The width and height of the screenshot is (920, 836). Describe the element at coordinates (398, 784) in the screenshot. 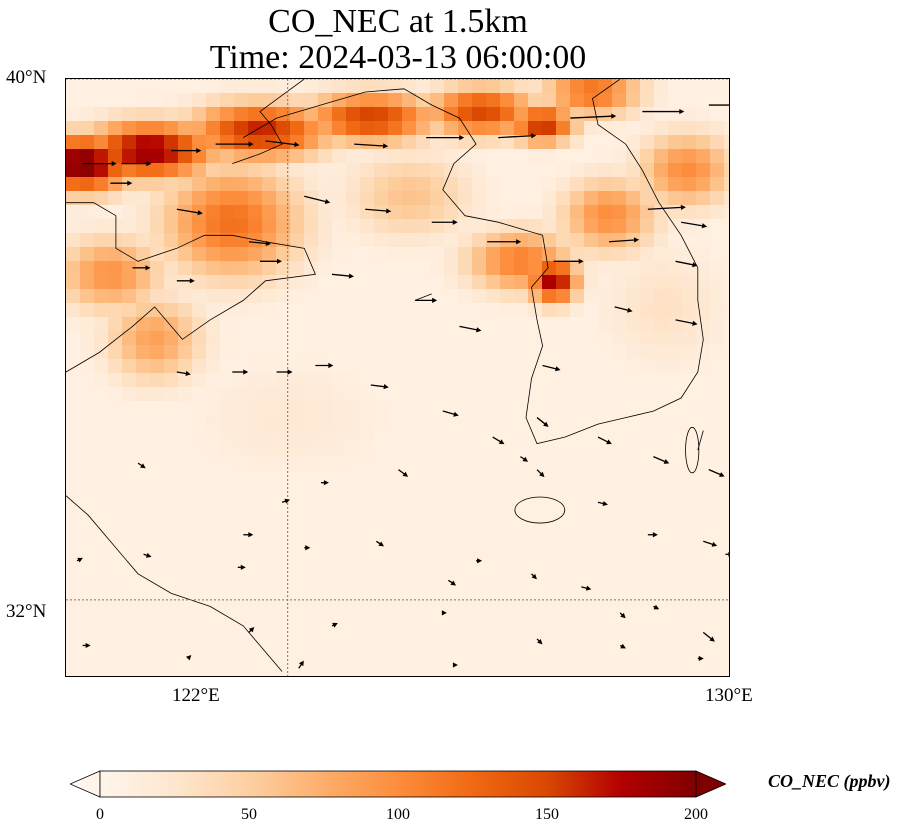

I see `colorbar-scale` at that location.